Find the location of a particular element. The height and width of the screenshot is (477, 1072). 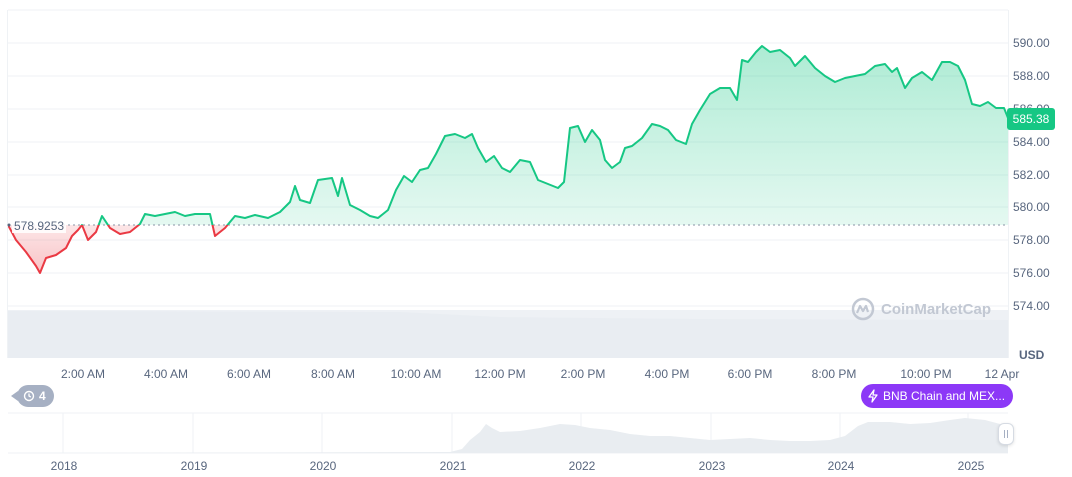

y-tick: 582.00 is located at coordinates (1031, 175).